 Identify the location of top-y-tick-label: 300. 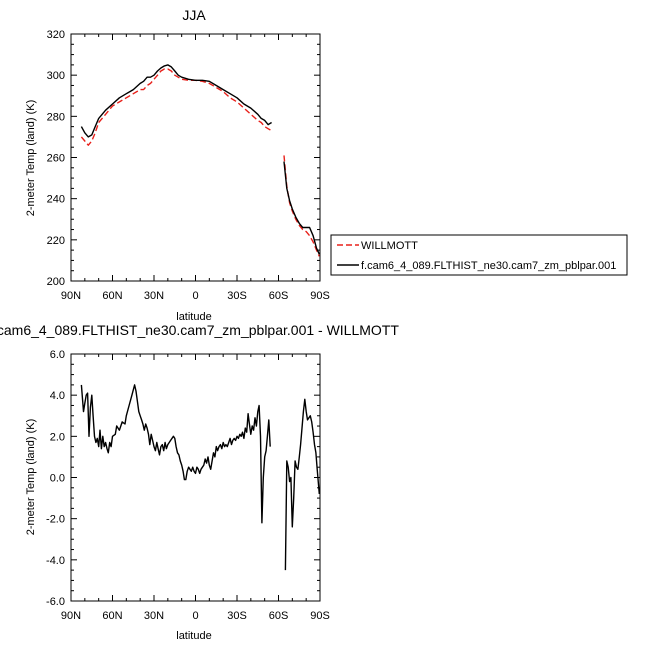
(56, 76).